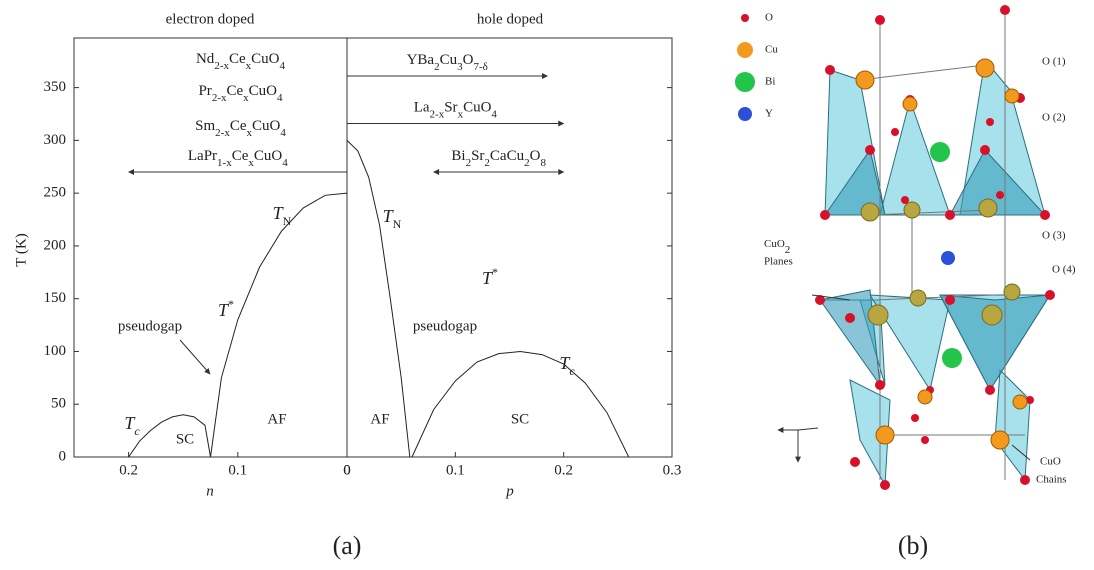 This screenshot has height=570, width=1094. I want to click on material-label: Sm2-xCexCuO4, so click(240, 128).